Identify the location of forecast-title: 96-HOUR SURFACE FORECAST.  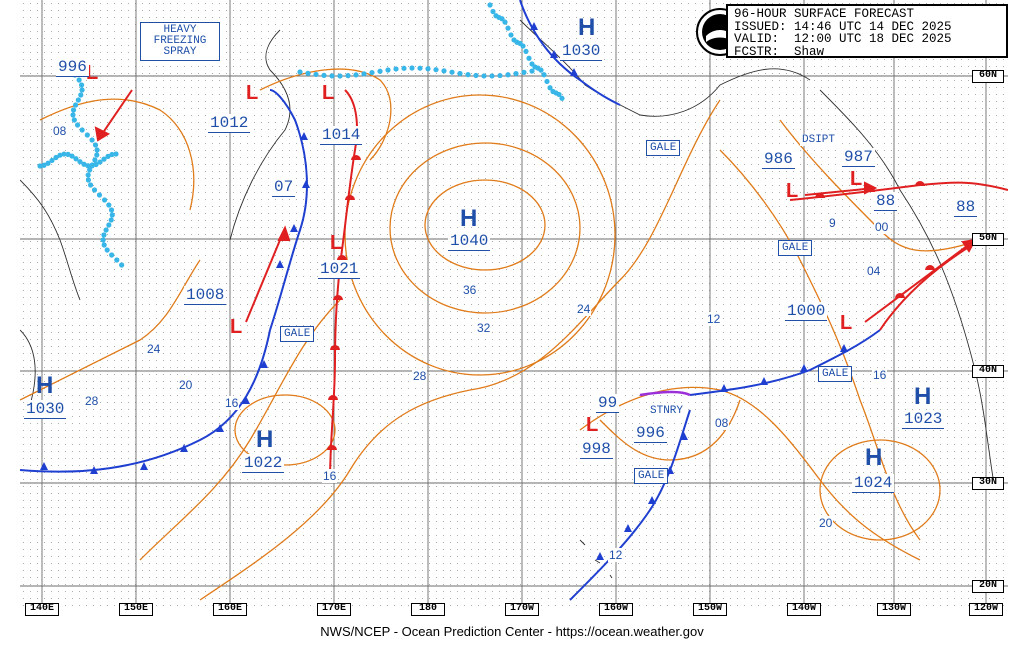
(824, 14).